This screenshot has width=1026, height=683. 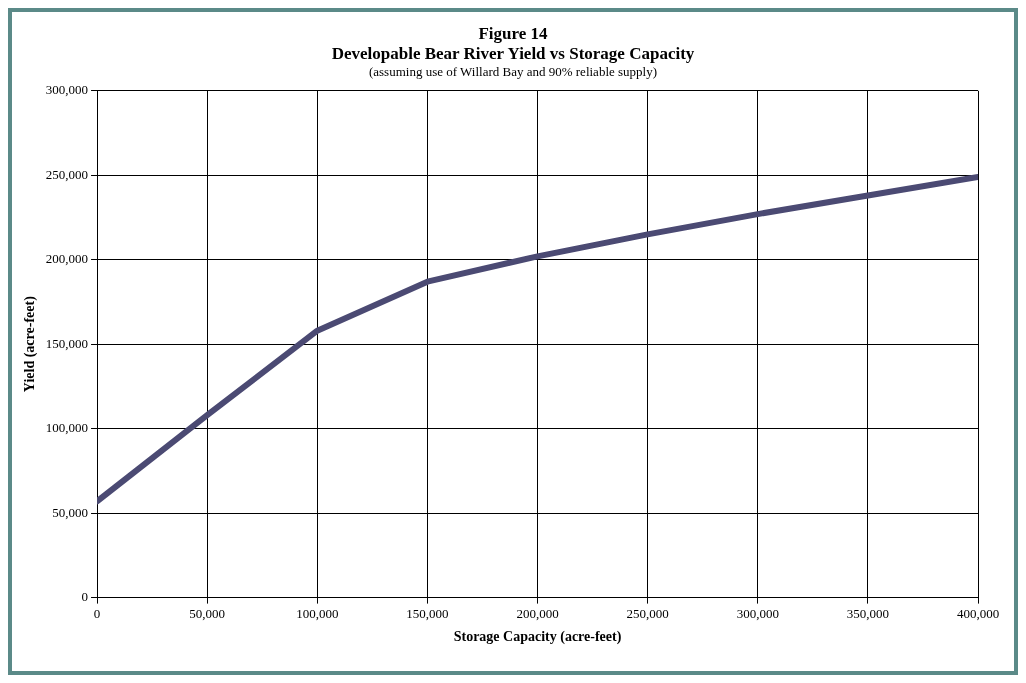 I want to click on x-tick-label: 400,000, so click(x=978, y=613).